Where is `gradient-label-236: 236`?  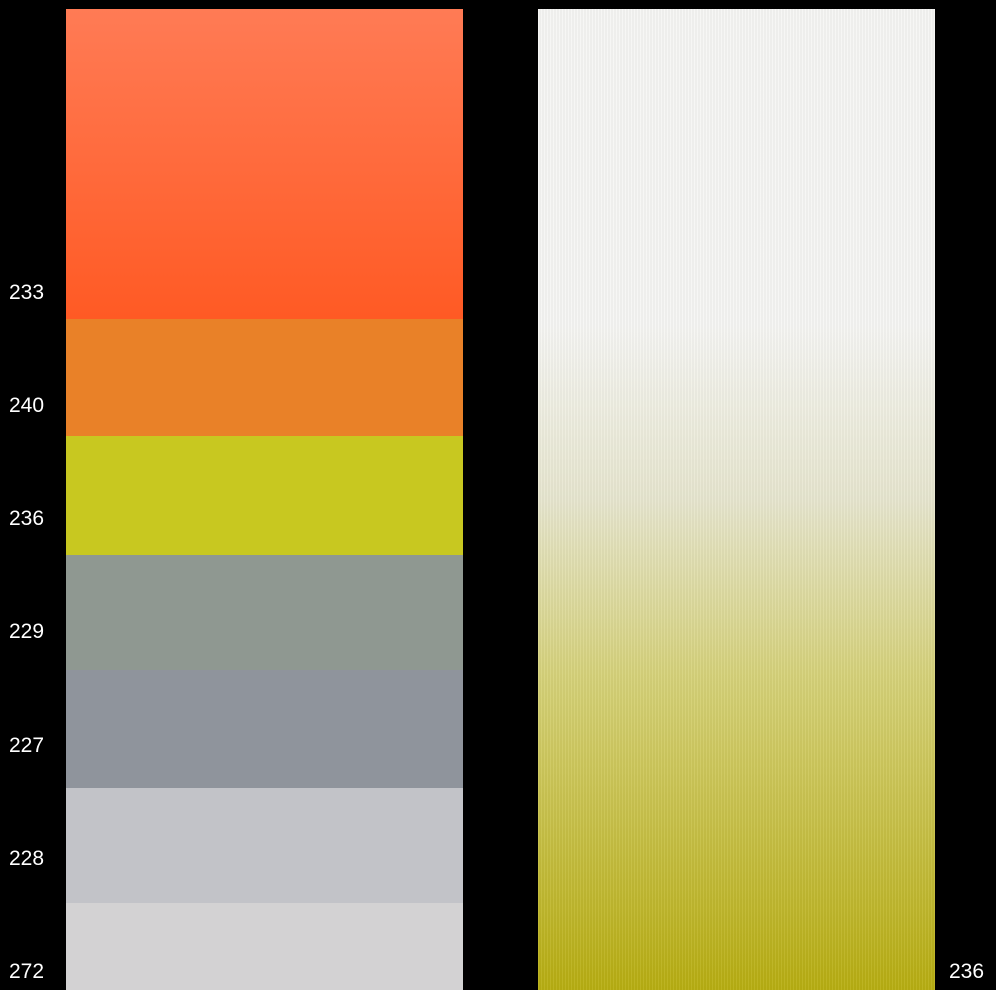 gradient-label-236: 236 is located at coordinates (967, 971).